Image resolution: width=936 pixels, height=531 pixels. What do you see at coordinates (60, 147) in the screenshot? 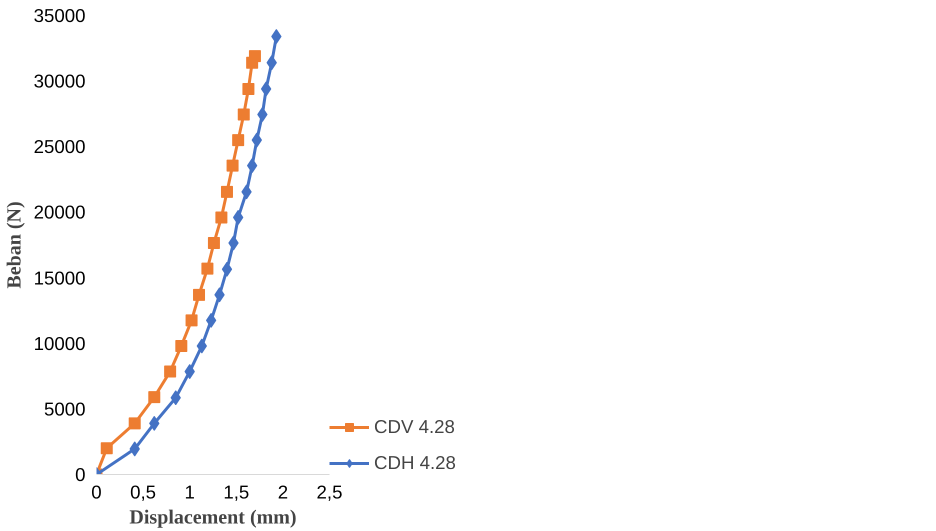
I see `y-tick-label: 25000` at bounding box center [60, 147].